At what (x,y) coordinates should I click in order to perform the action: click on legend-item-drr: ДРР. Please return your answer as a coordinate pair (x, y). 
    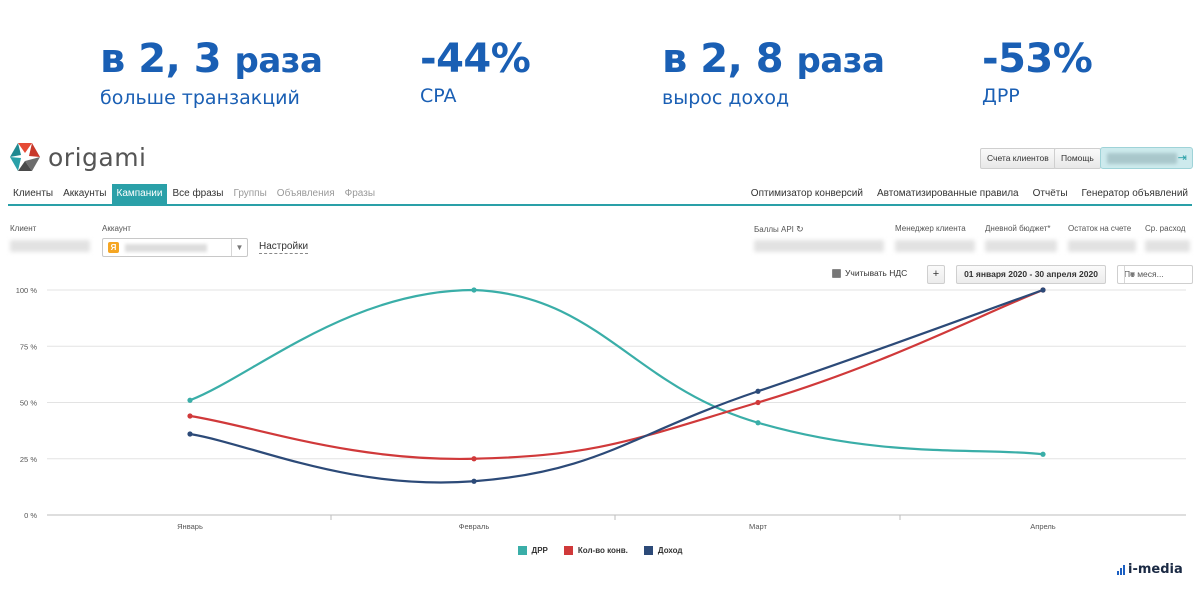
    Looking at the image, I should click on (532, 550).